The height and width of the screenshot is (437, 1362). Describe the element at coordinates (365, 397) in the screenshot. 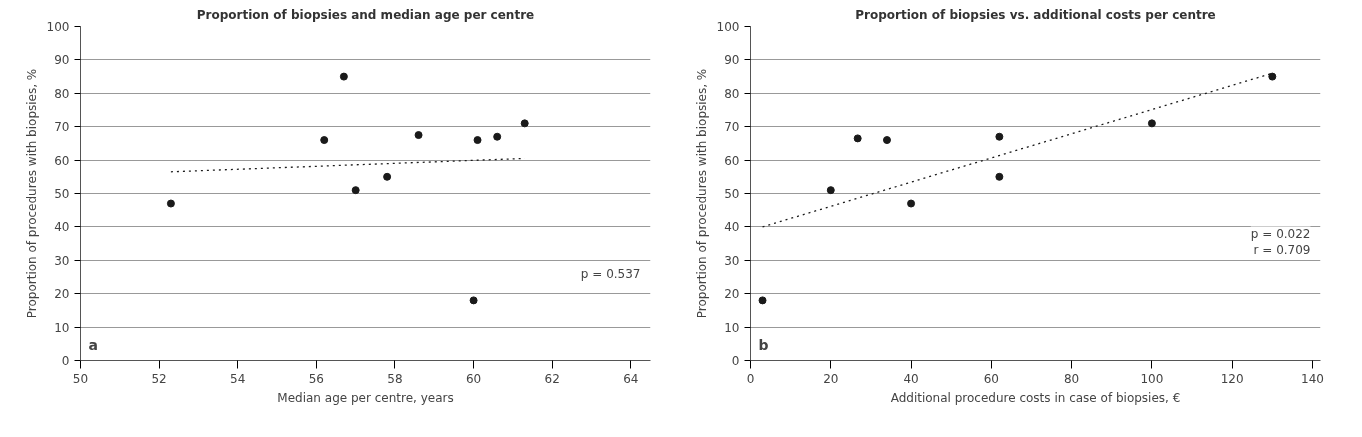

I see `x-axis-title: Median age per centre, years` at that location.